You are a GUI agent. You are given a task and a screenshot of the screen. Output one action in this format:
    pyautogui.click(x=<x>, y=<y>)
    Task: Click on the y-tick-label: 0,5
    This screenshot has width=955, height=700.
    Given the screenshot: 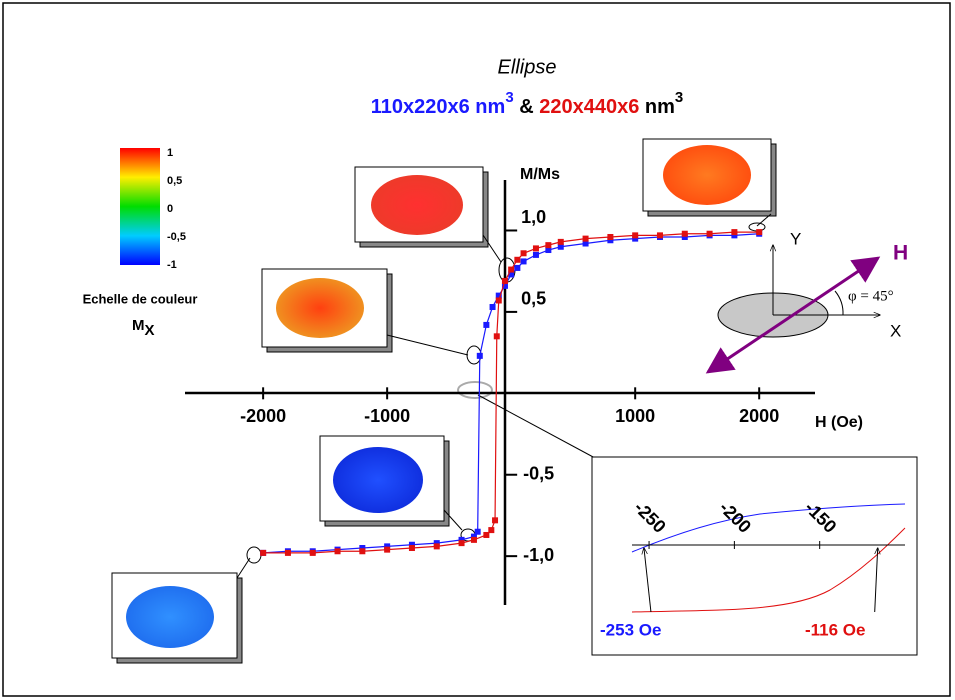 What is the action you would take?
    pyautogui.click(x=533, y=299)
    